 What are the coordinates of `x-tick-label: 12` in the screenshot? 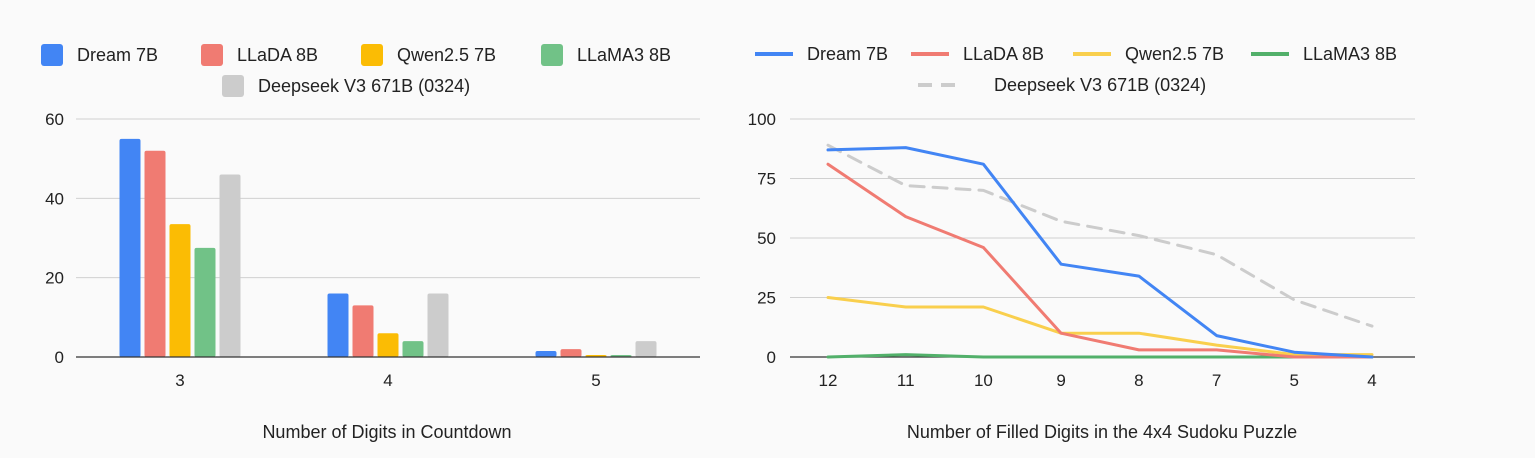 It's located at (828, 380).